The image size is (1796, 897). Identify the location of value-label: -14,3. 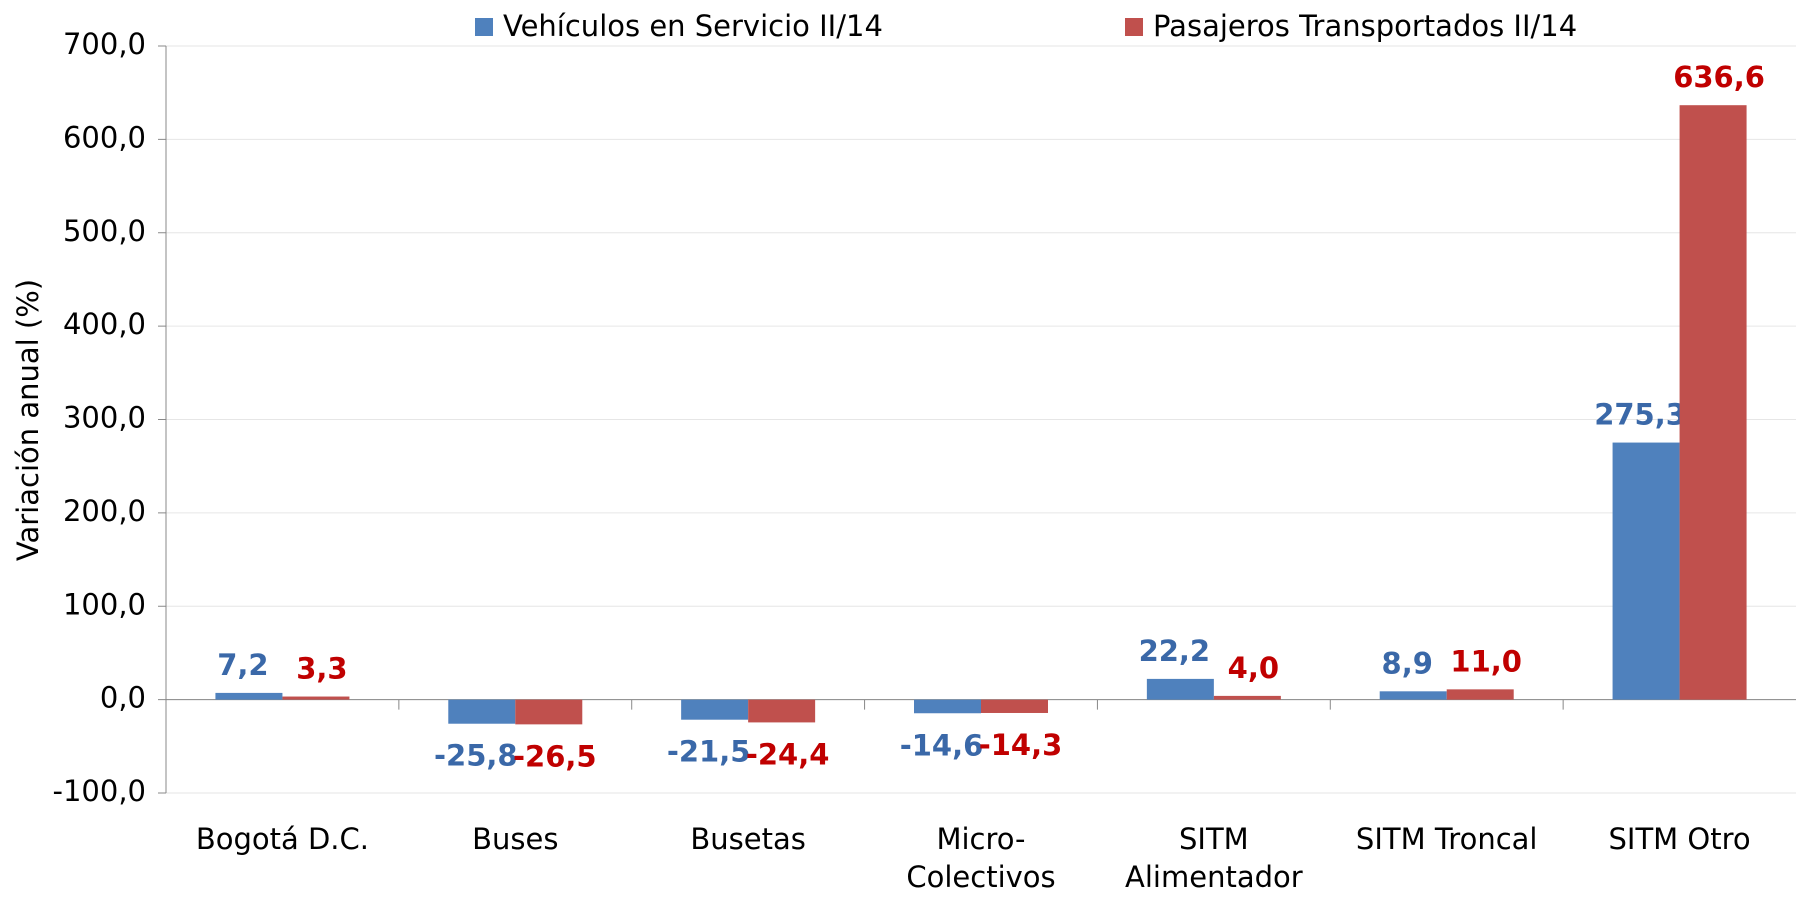
(1021, 745).